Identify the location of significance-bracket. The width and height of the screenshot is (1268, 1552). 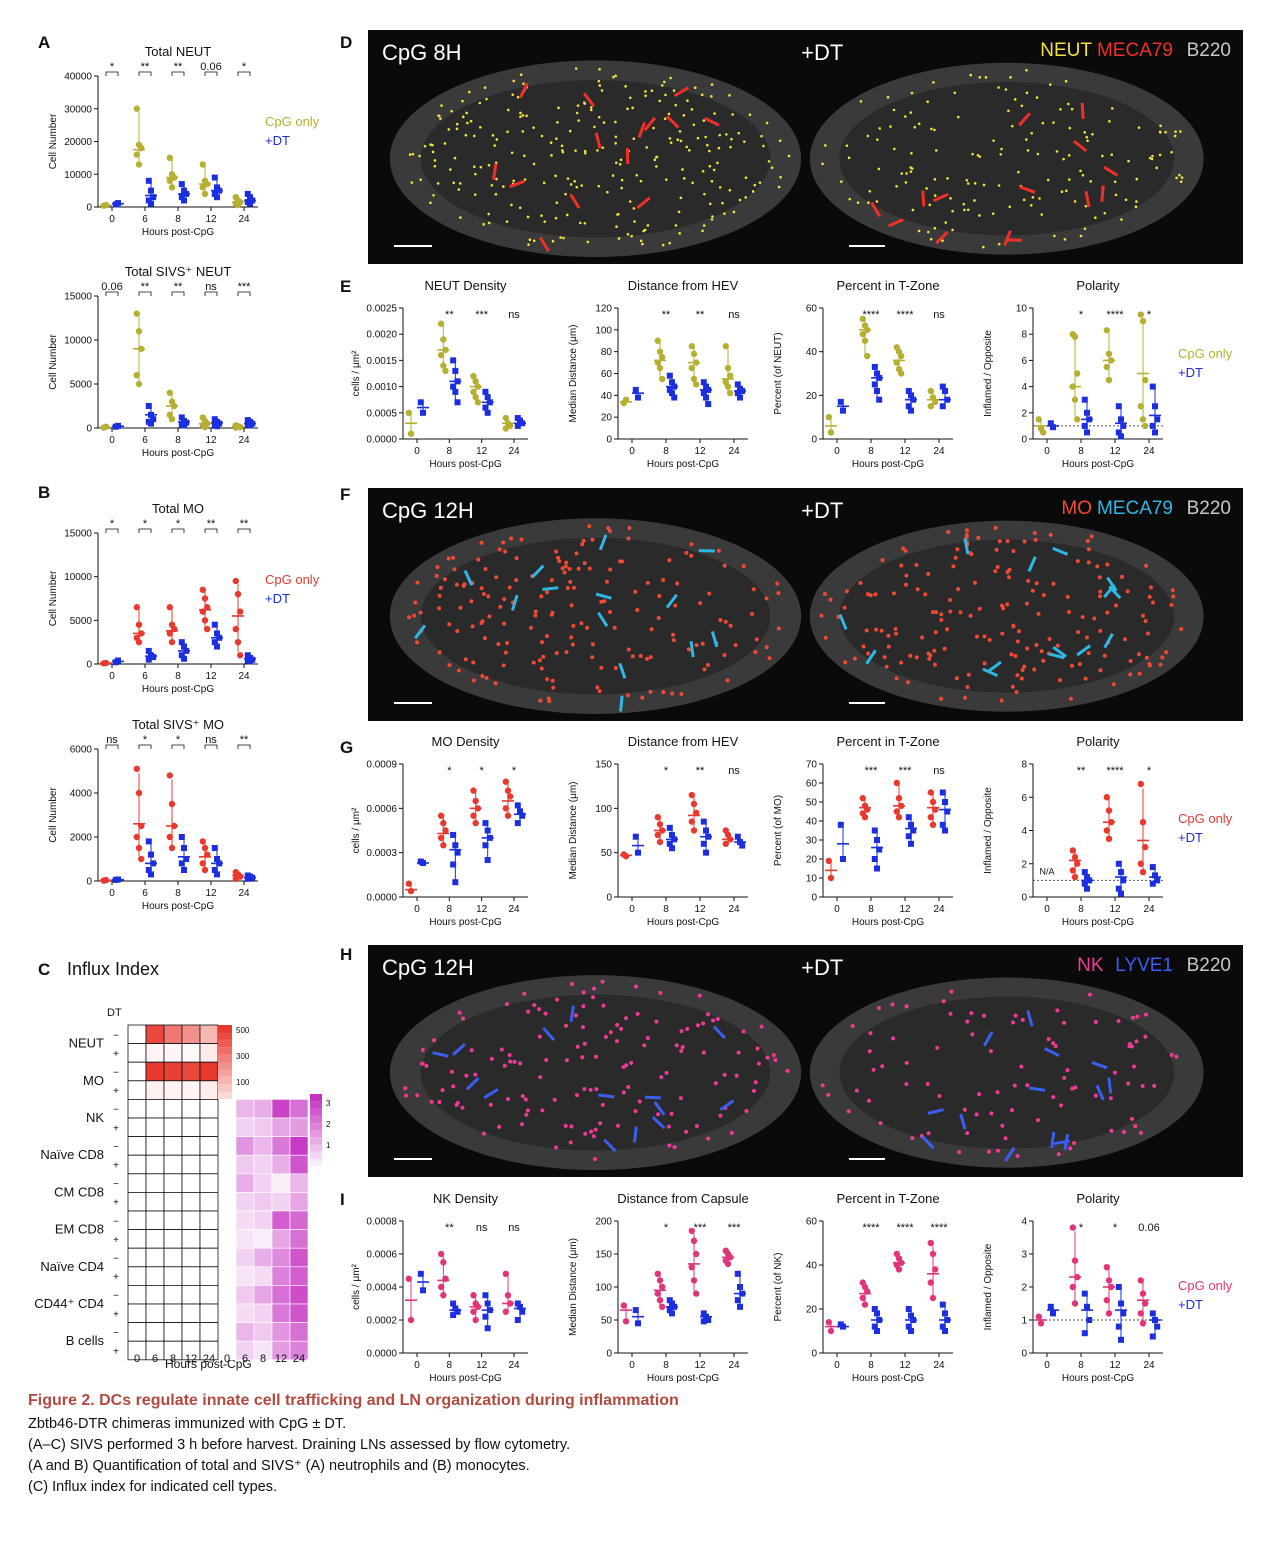
(112, 530).